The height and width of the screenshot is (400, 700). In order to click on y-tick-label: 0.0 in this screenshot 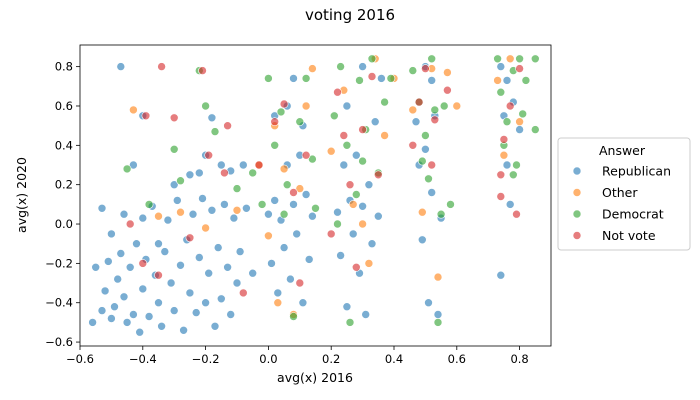, I will do `click(64, 224)`.